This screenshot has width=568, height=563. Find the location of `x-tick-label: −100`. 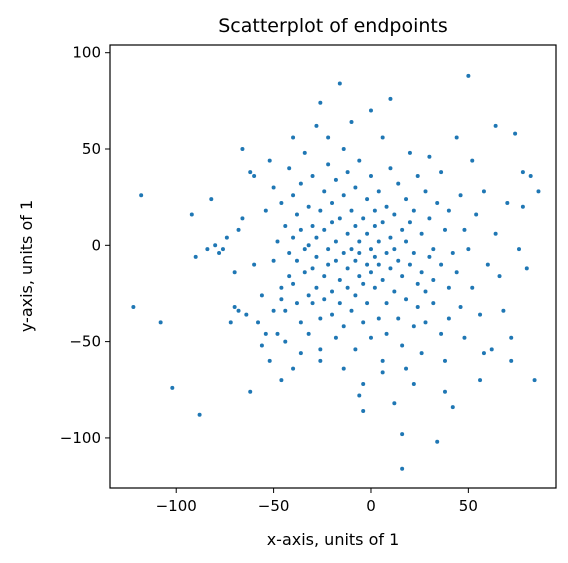

x-tick-label: −100 is located at coordinates (176, 506).